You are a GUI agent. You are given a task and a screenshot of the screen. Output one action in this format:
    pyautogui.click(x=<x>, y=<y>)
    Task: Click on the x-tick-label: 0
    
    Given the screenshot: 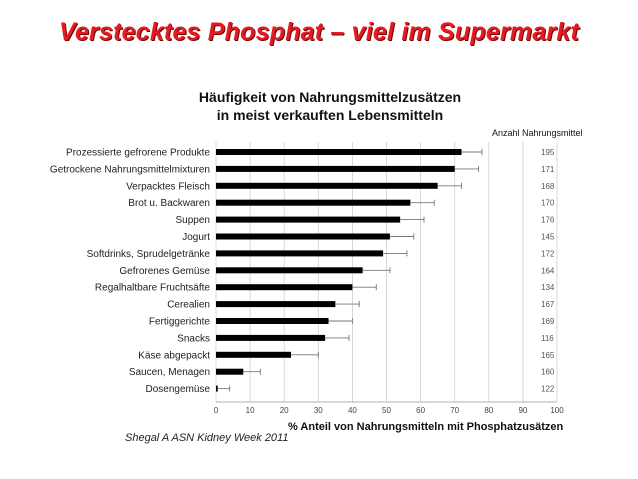 What is the action you would take?
    pyautogui.click(x=216, y=410)
    